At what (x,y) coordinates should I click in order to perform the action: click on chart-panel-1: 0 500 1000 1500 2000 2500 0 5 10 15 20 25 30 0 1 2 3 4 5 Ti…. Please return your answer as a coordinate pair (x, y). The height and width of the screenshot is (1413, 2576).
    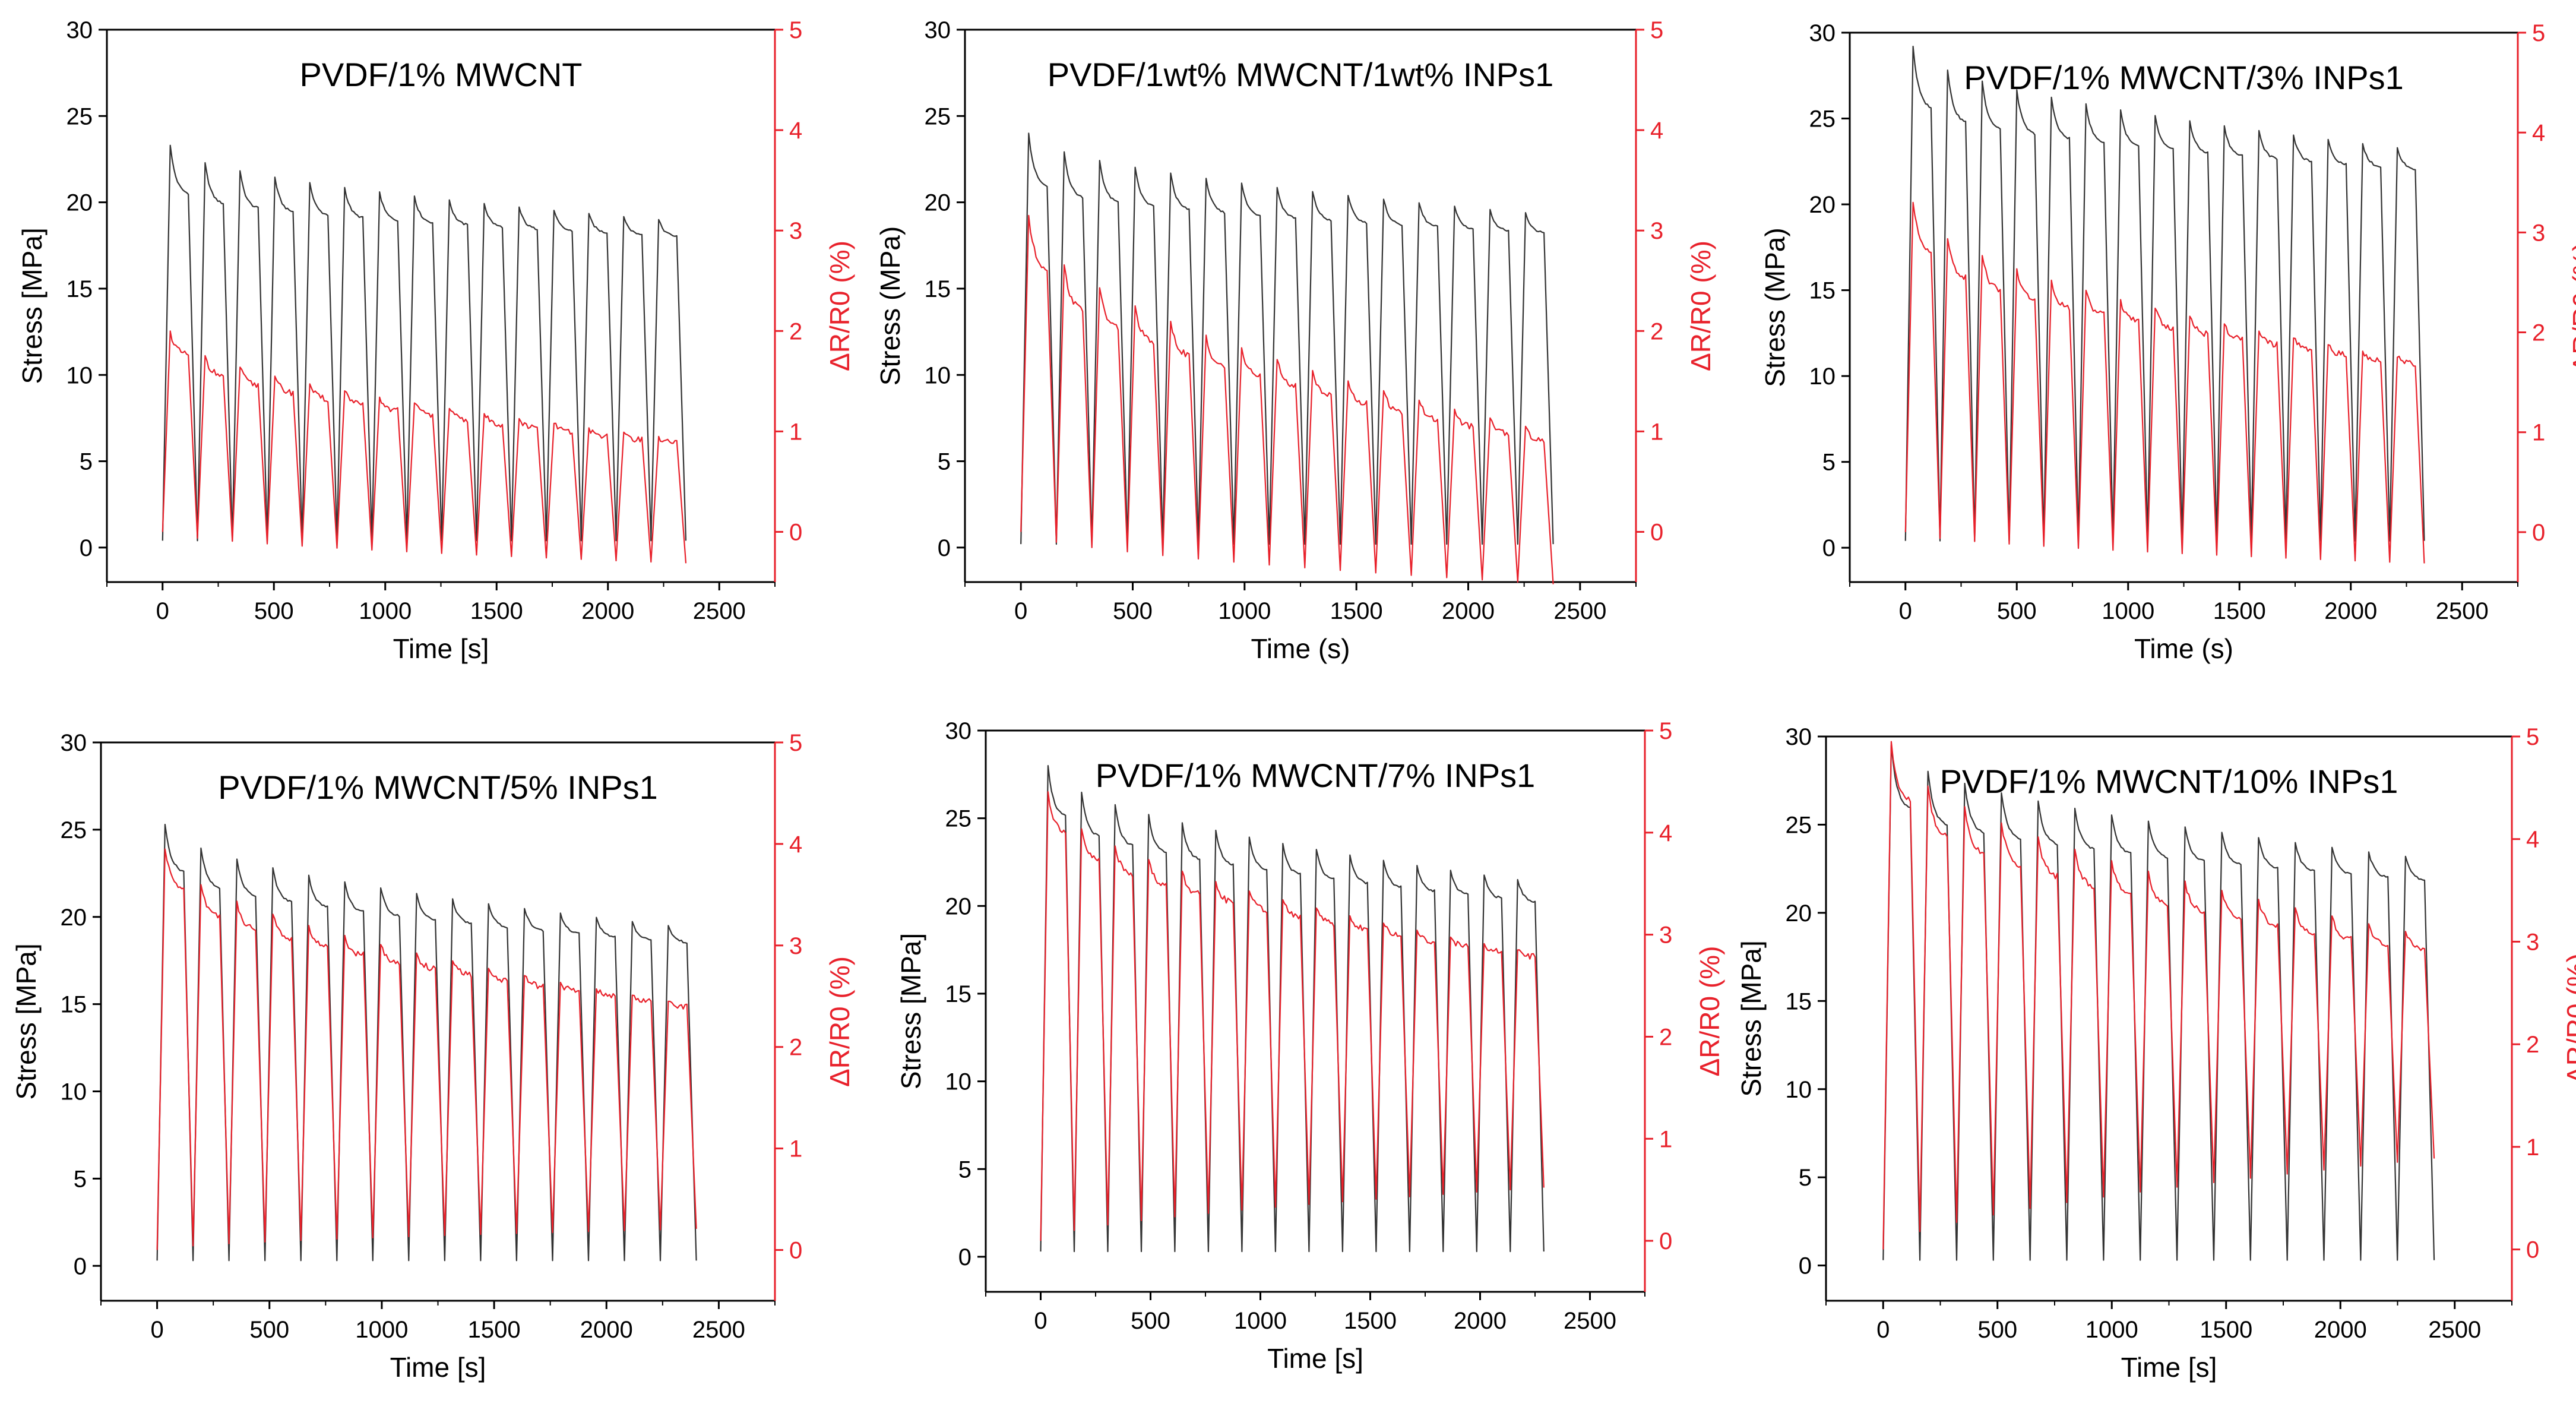
    Looking at the image, I should click on (436, 340).